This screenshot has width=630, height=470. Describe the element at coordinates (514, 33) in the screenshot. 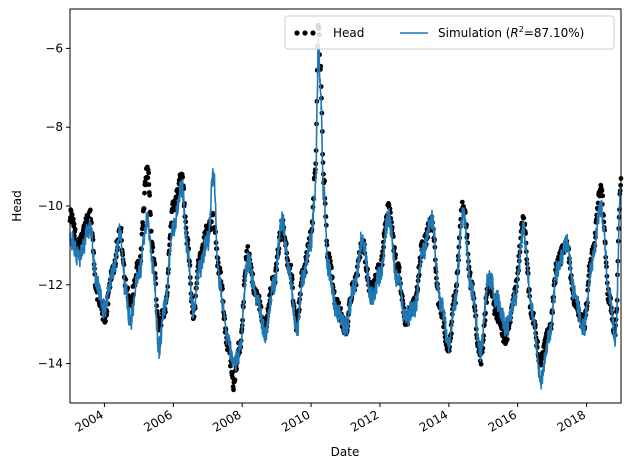

I see `legend-sim-r: R` at that location.